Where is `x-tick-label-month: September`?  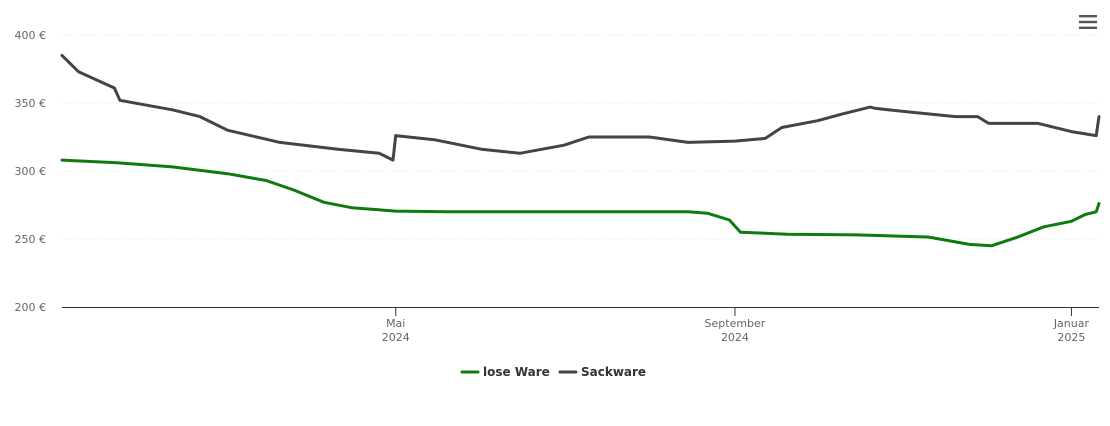
x-tick-label-month: September is located at coordinates (735, 323).